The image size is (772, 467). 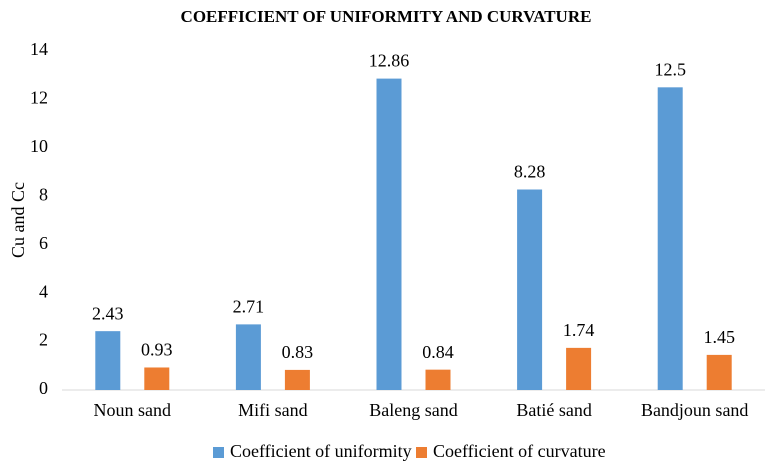 What do you see at coordinates (18, 220) in the screenshot?
I see `y-axis-label: Cu and Cc` at bounding box center [18, 220].